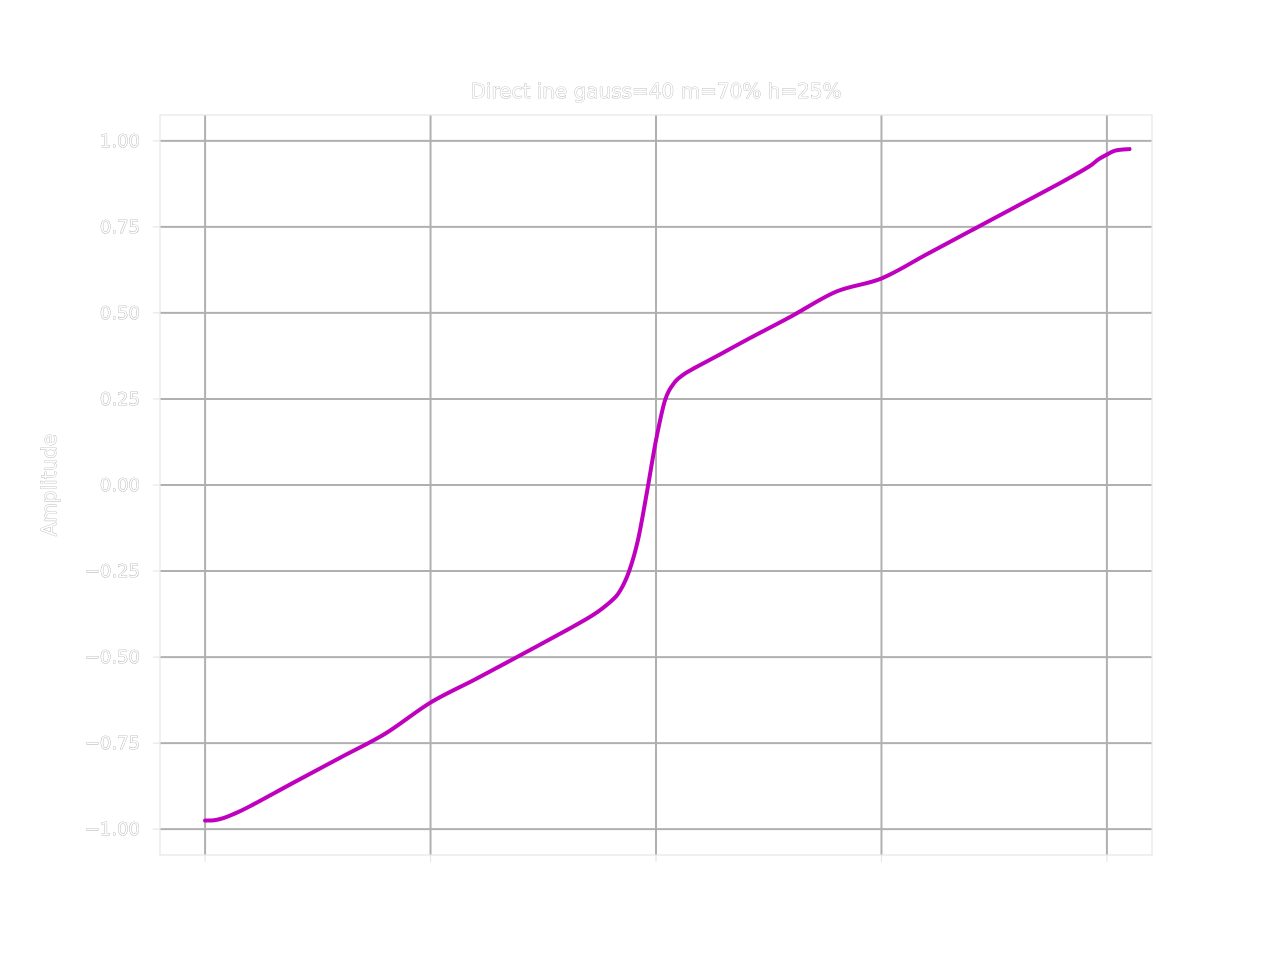 This screenshot has height=960, width=1280. I want to click on y-tick-label-8: 1.00, so click(120, 141).